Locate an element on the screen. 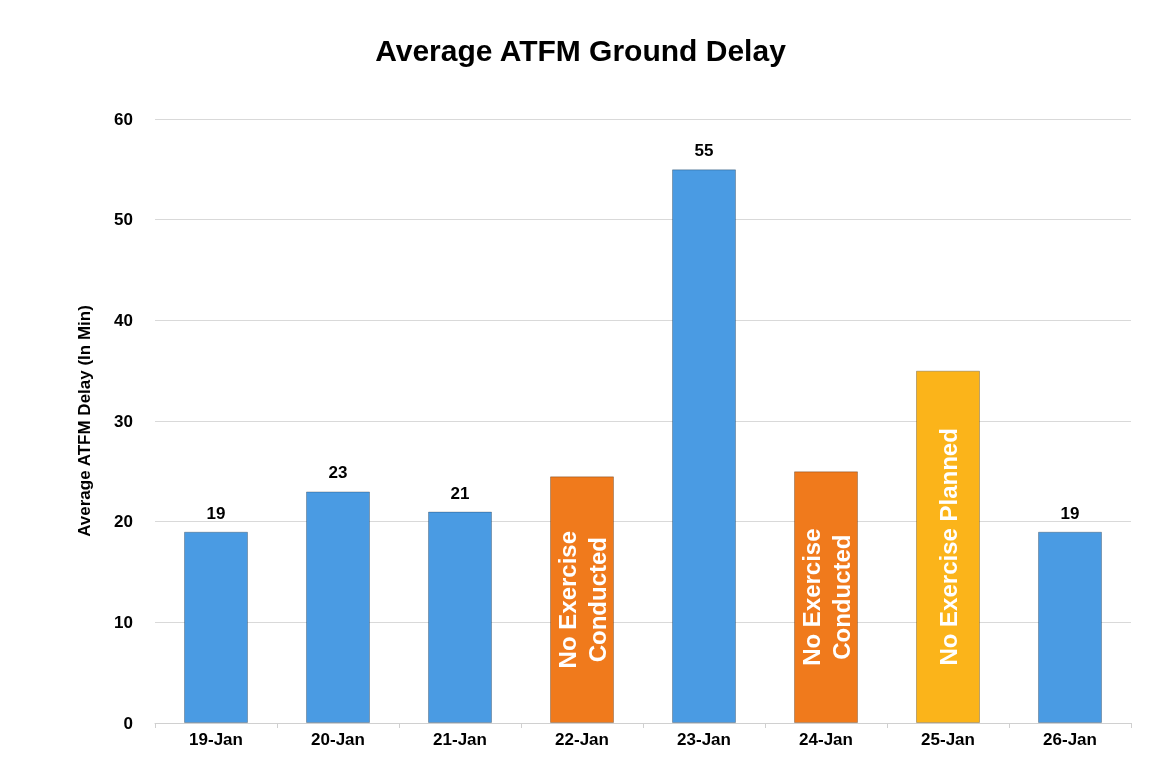 This screenshot has width=1161, height=768. data-label: No Exercise Planned is located at coordinates (948, 547).